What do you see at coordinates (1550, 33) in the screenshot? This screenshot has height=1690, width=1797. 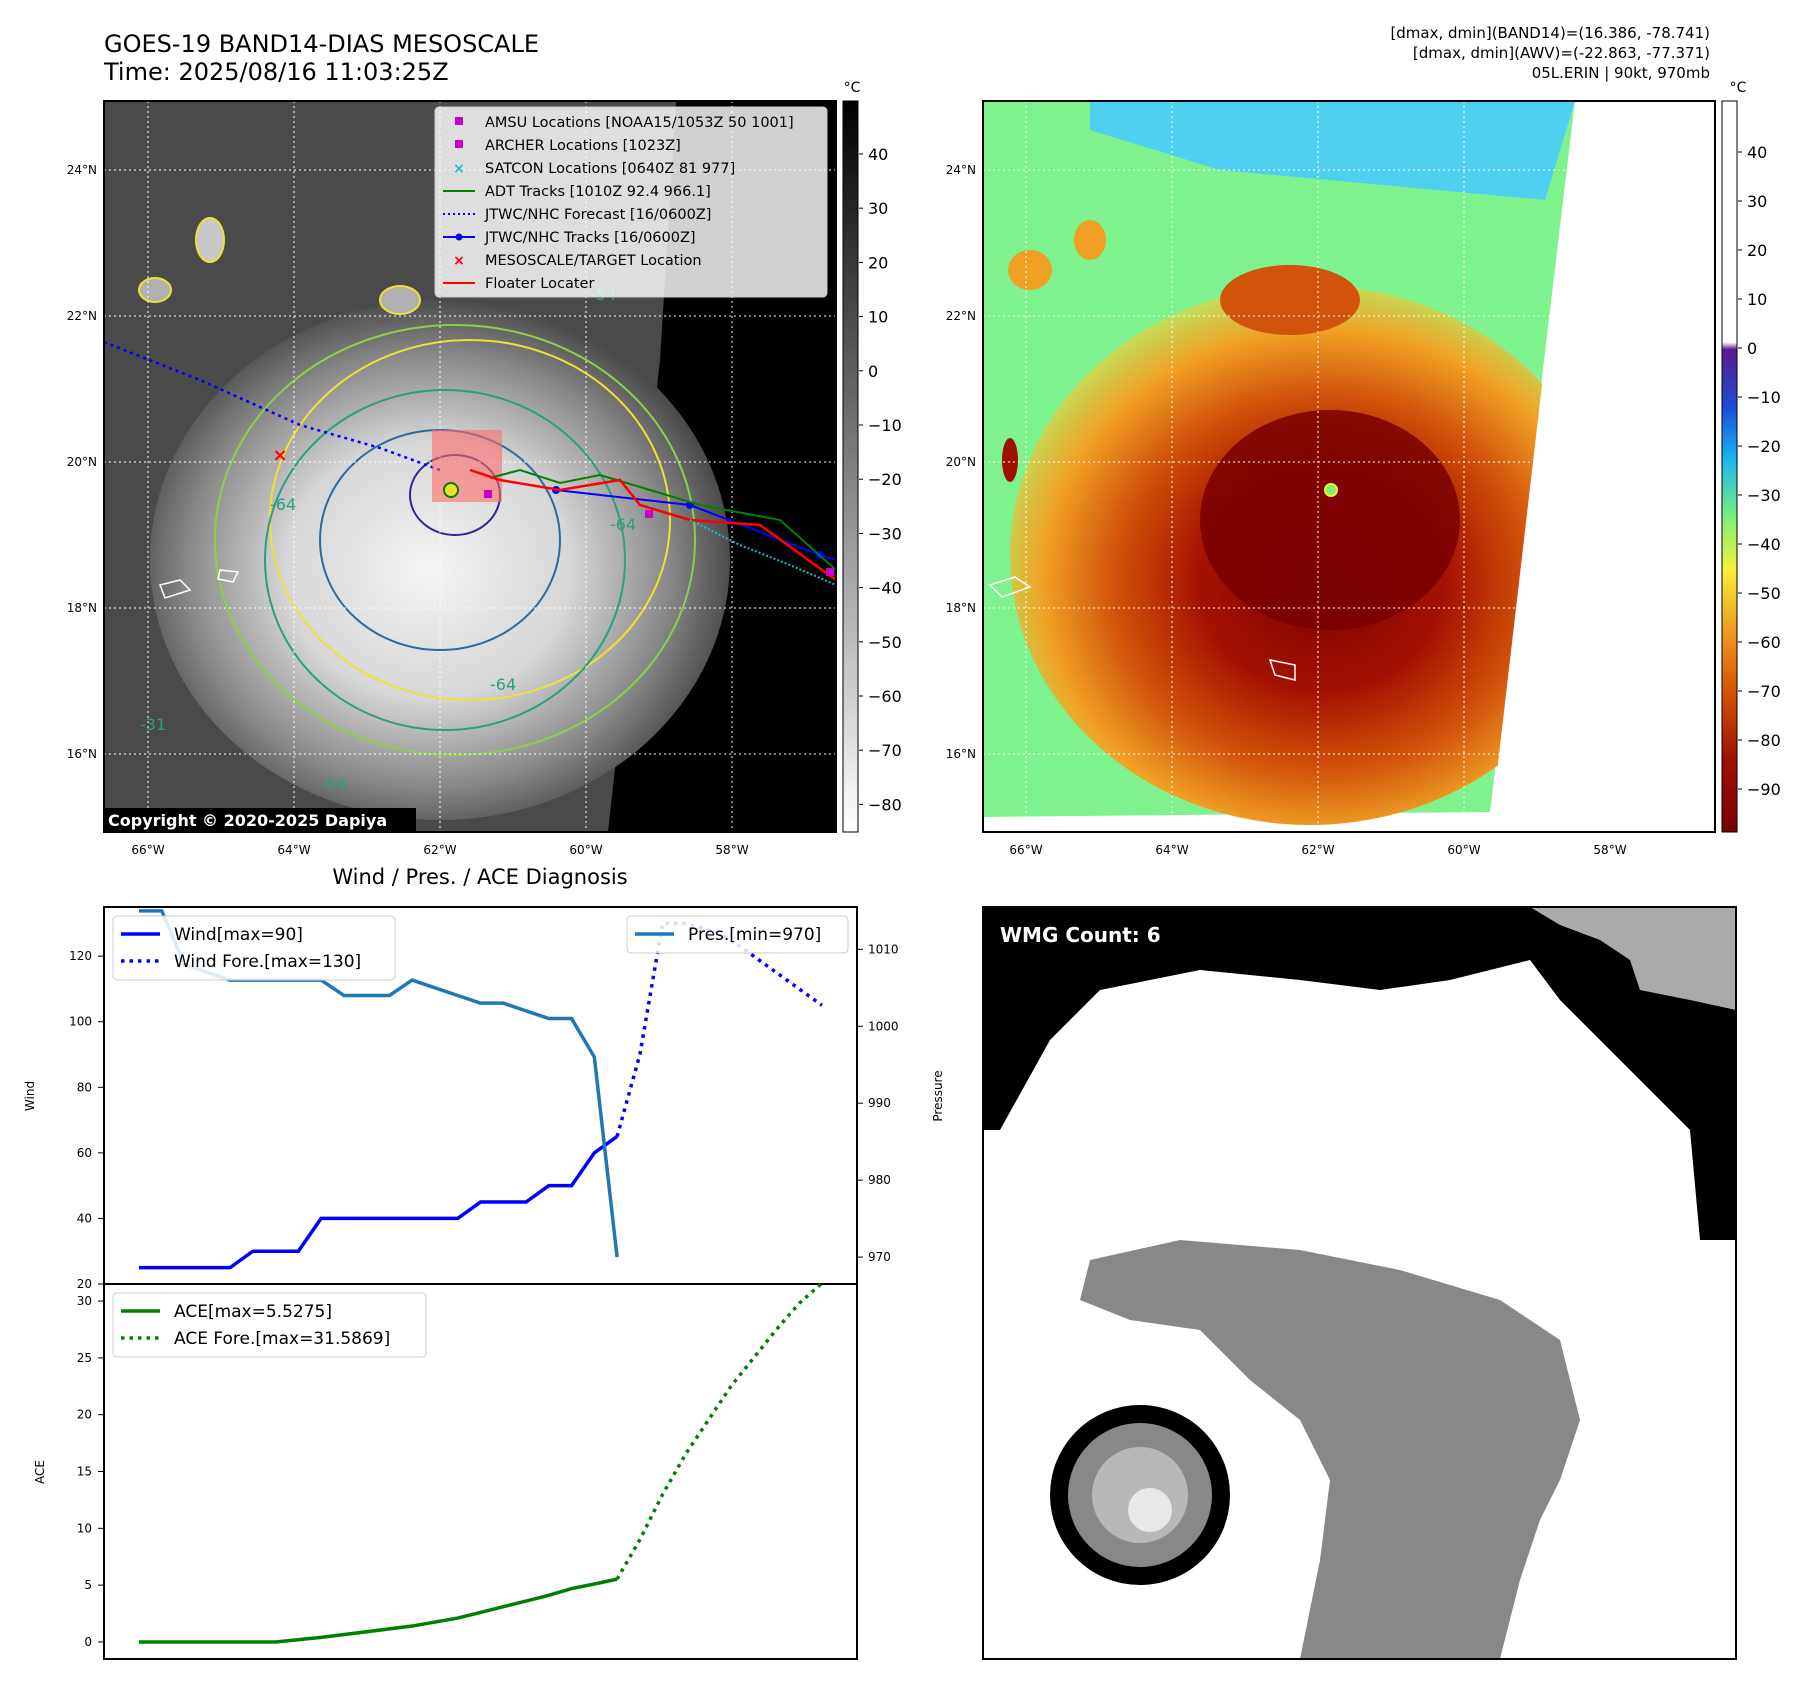 I see `info-band14: [dmax, dmin](BAND14)=(16.386, -78.741)` at bounding box center [1550, 33].